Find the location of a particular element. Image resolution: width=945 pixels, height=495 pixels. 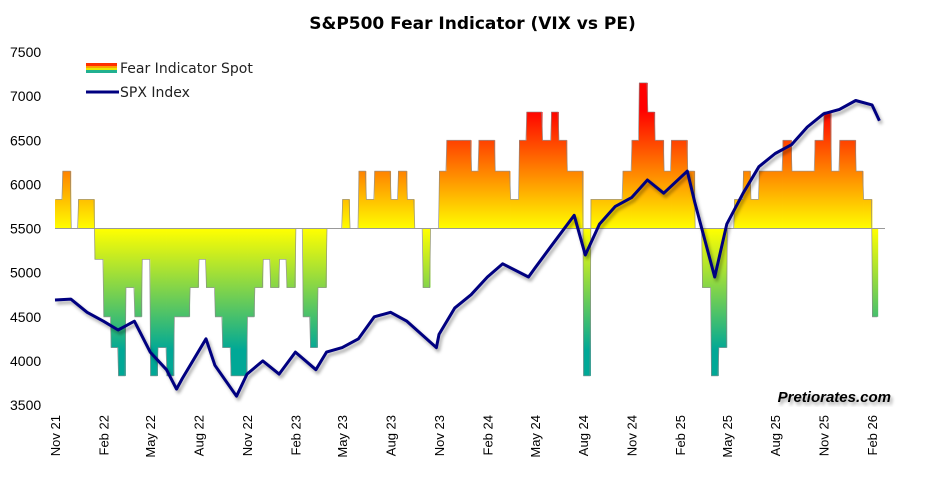

x-tick-label: Nov 23 is located at coordinates (439, 435).